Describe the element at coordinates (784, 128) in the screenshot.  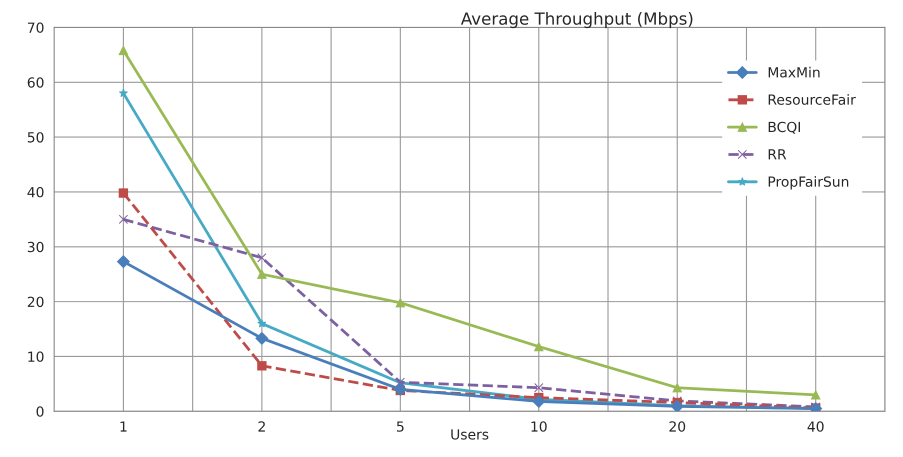
I see `legend-label: BCQI` at that location.